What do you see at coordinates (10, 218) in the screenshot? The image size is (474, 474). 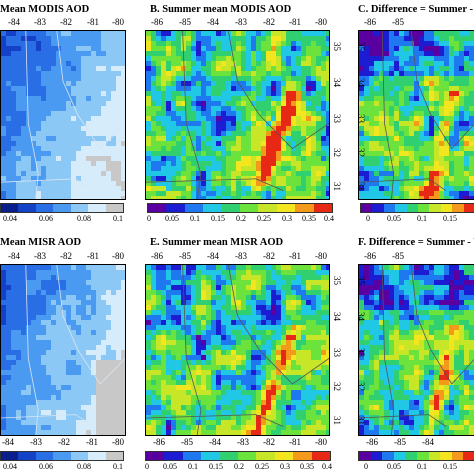 I see `cbar-label: 0.04` at bounding box center [10, 218].